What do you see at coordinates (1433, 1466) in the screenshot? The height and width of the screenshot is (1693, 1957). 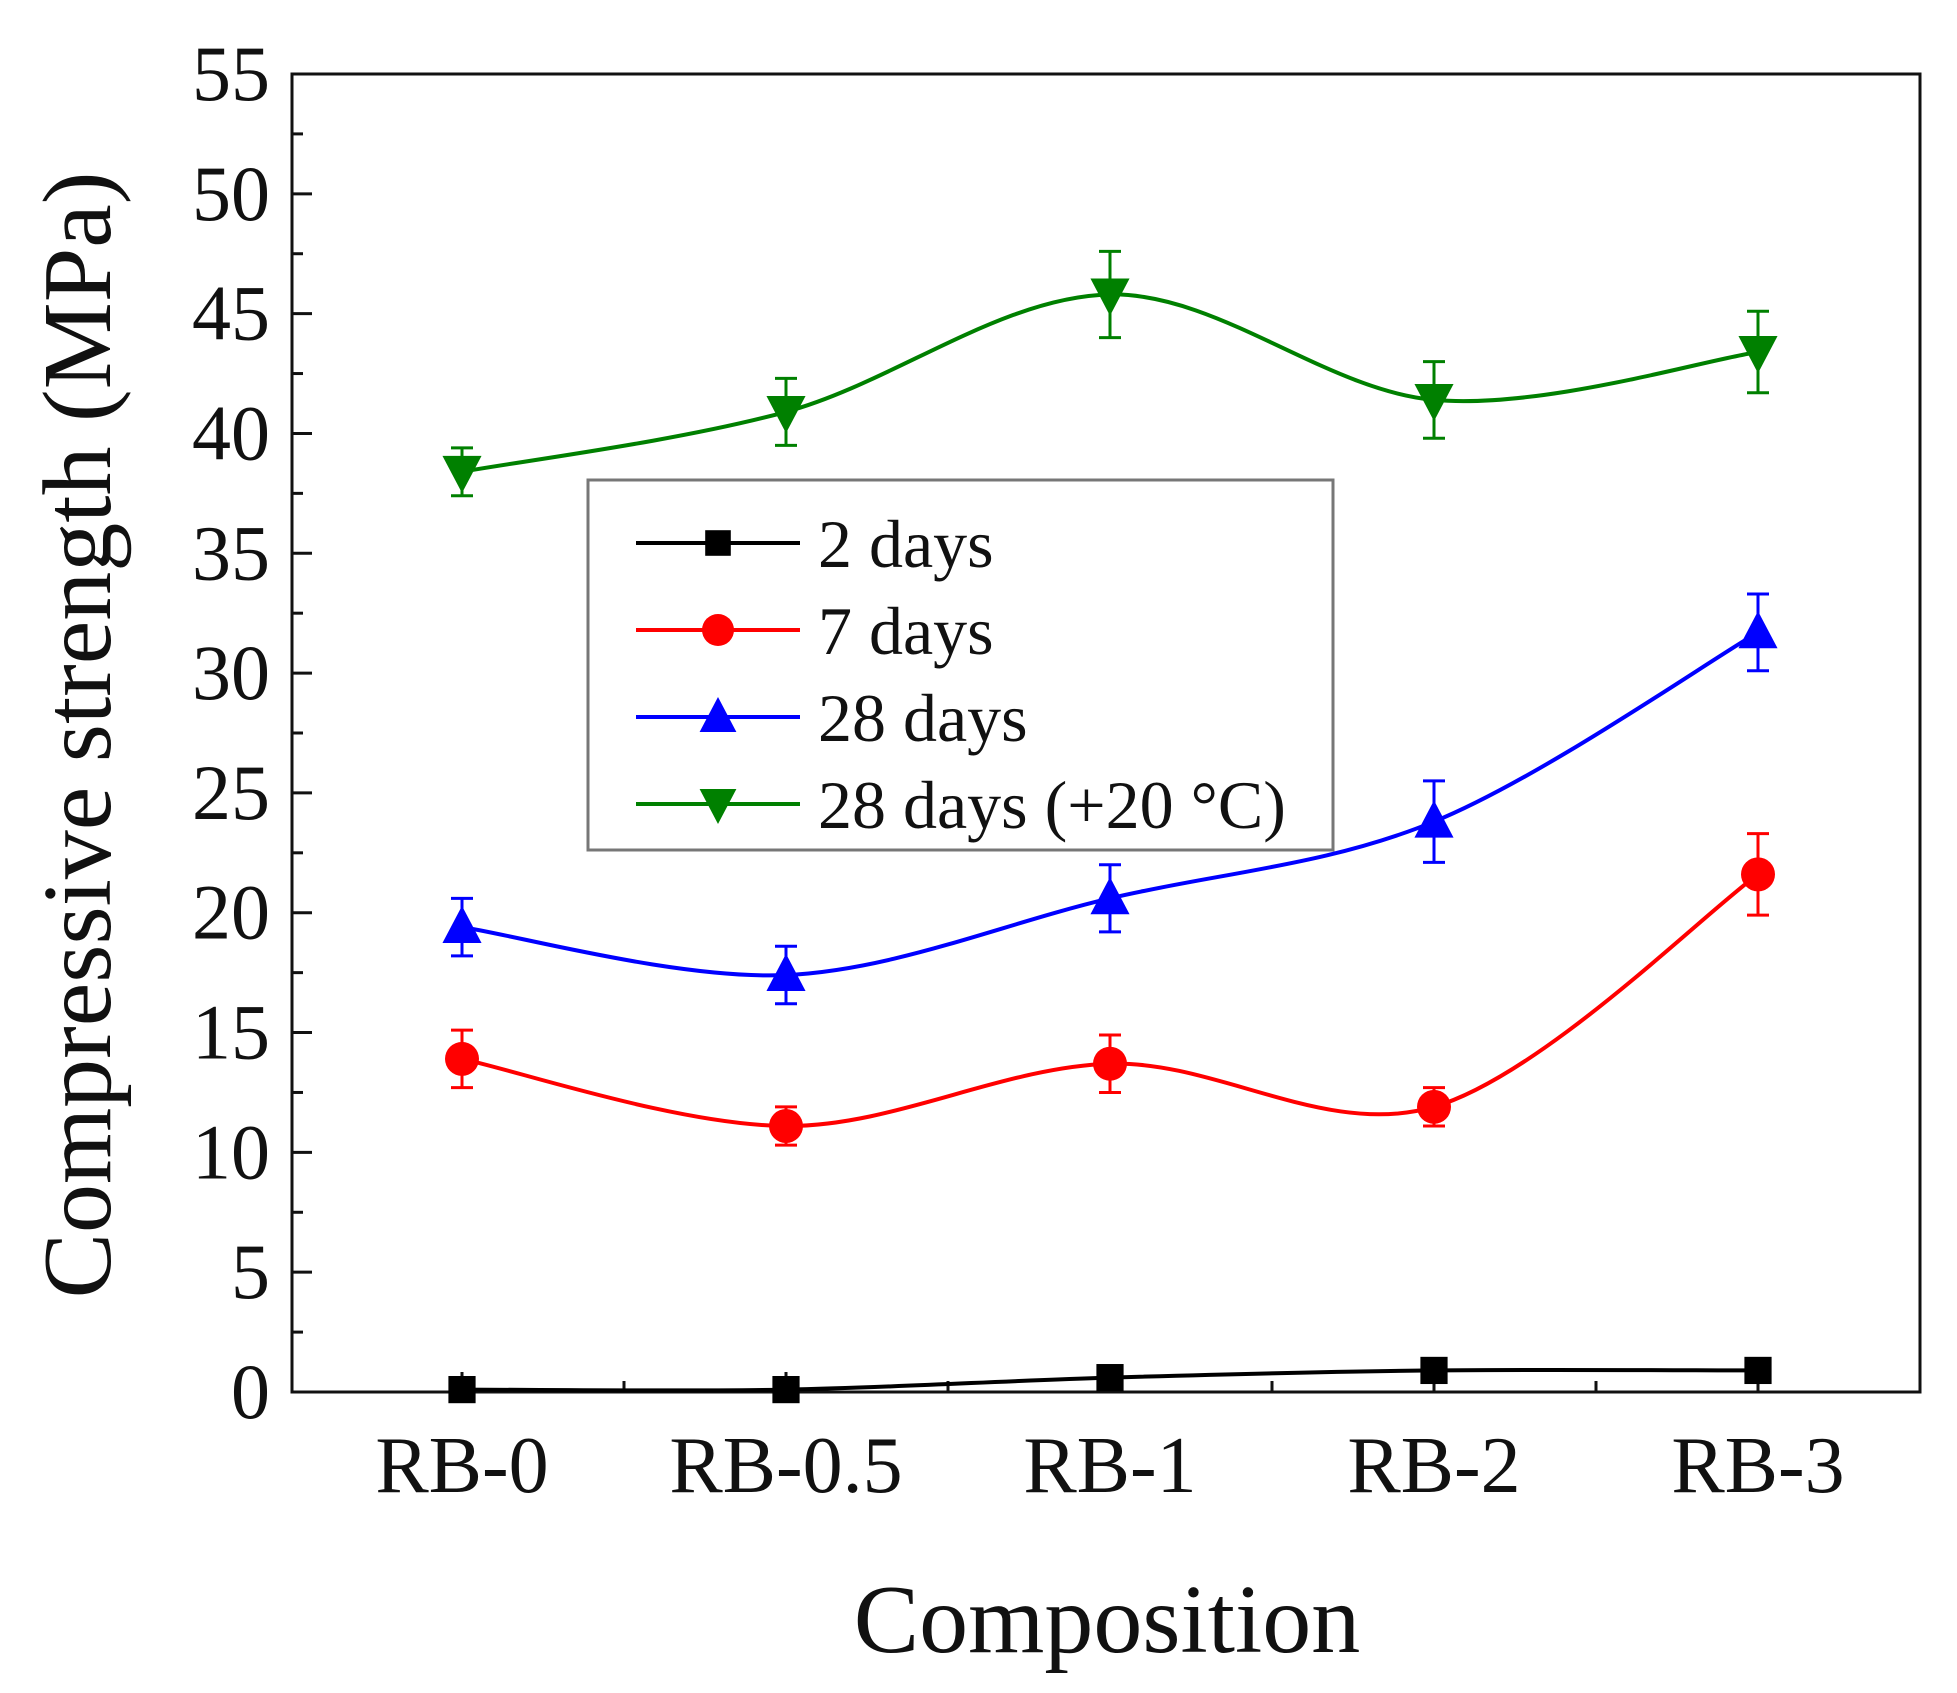 I see `x-tick-label: RB-2` at bounding box center [1433, 1466].